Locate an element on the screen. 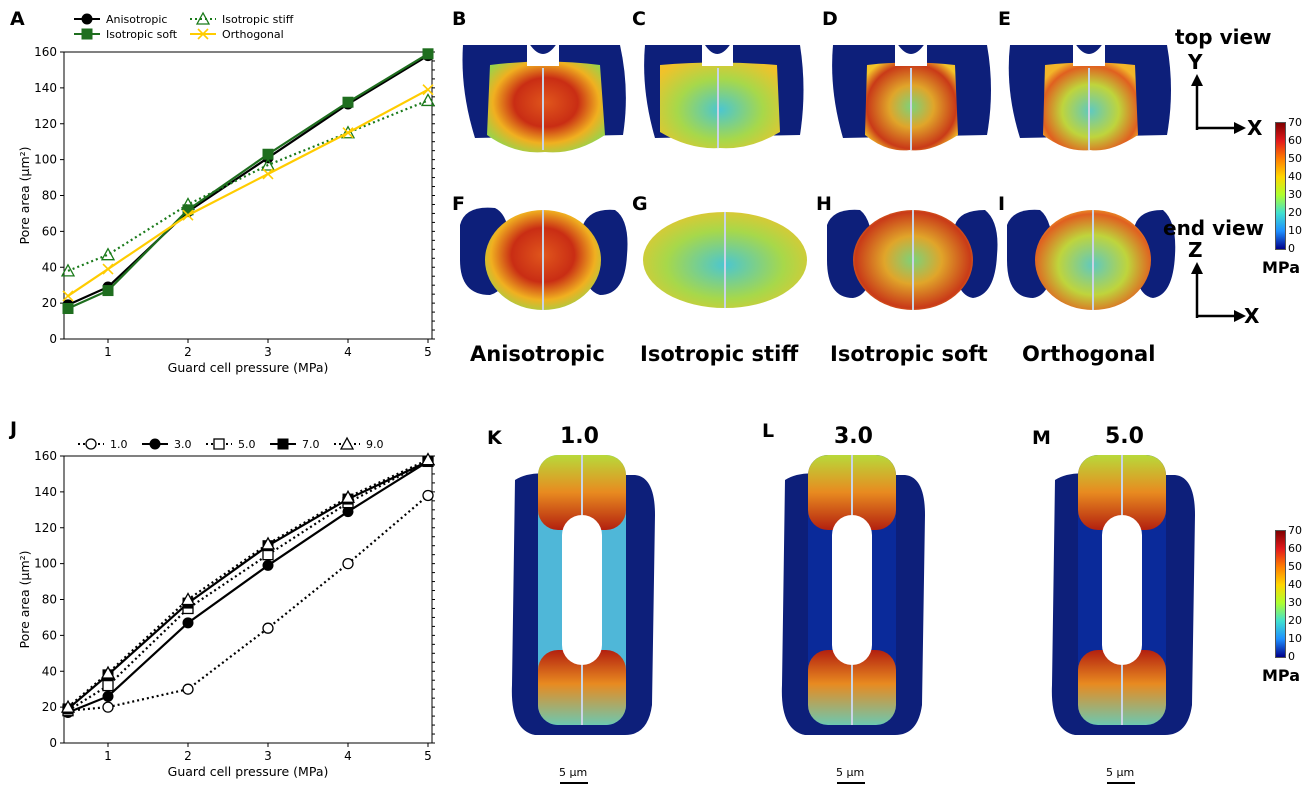 The height and width of the screenshot is (786, 1311). colorbar-top-tick: 10 is located at coordinates (1295, 230).